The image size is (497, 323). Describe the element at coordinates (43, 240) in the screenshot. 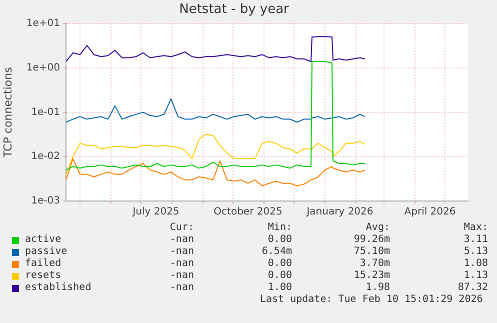

I see `legend-label: active` at that location.